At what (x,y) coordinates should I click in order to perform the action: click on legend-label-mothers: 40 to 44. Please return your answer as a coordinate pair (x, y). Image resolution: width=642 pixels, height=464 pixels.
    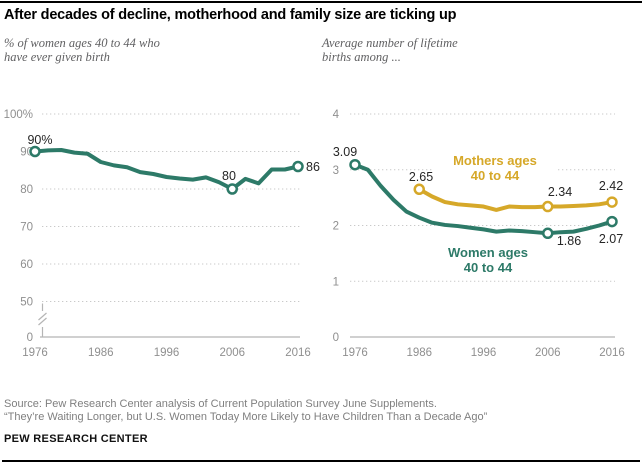
    Looking at the image, I should click on (495, 175).